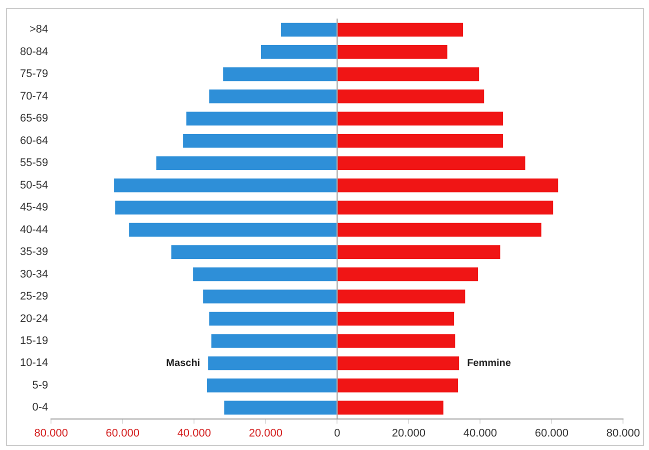 The height and width of the screenshot is (450, 649). I want to click on series-label: Femmine, so click(489, 363).